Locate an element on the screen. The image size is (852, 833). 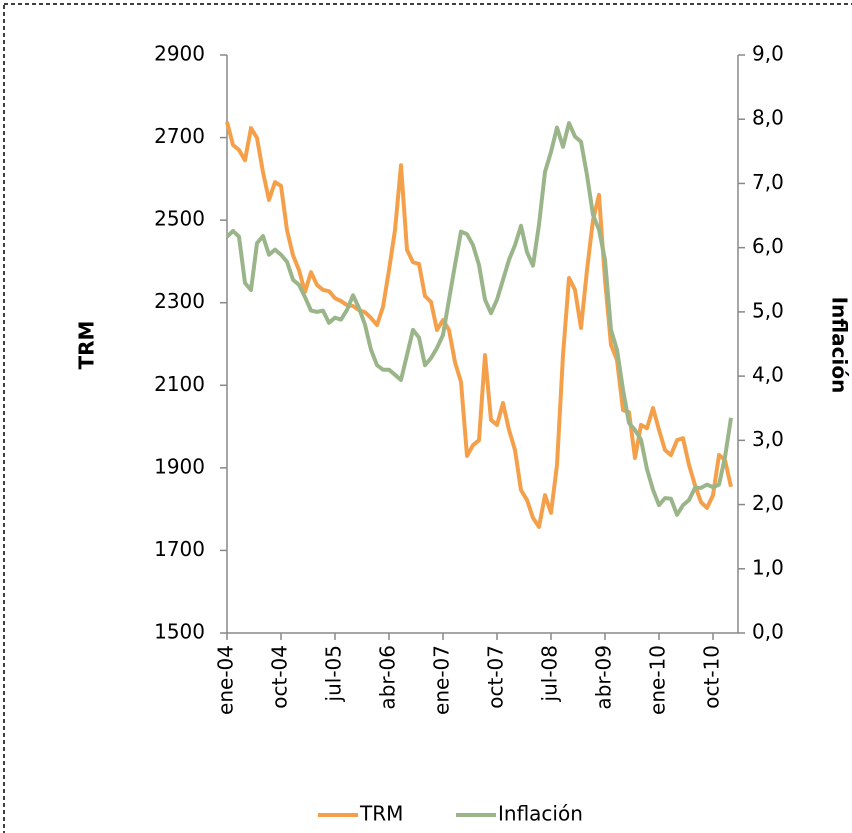
y-tick-label: 1700 is located at coordinates (179, 549).